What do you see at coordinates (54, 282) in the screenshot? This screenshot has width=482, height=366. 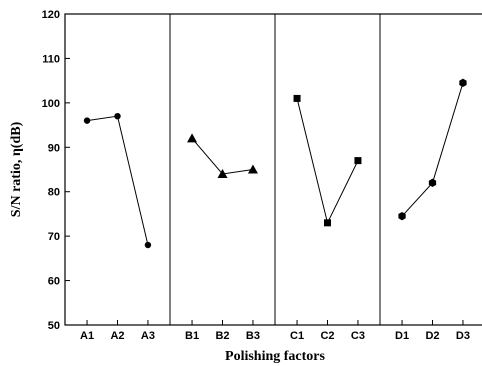 I see `y-tick-label: 60` at bounding box center [54, 282].